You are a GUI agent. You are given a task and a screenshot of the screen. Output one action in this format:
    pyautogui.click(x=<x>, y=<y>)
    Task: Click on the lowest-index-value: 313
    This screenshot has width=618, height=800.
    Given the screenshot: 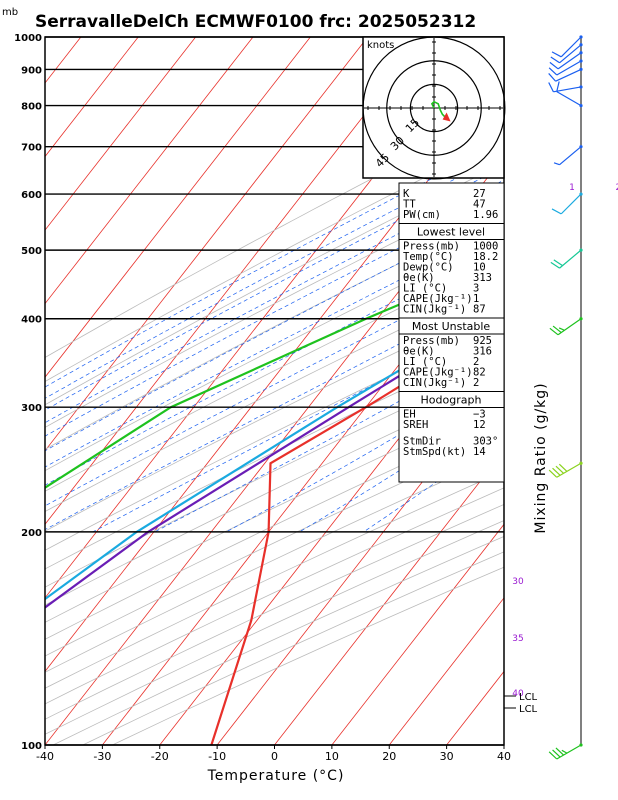 What is the action you would take?
    pyautogui.click(x=482, y=278)
    